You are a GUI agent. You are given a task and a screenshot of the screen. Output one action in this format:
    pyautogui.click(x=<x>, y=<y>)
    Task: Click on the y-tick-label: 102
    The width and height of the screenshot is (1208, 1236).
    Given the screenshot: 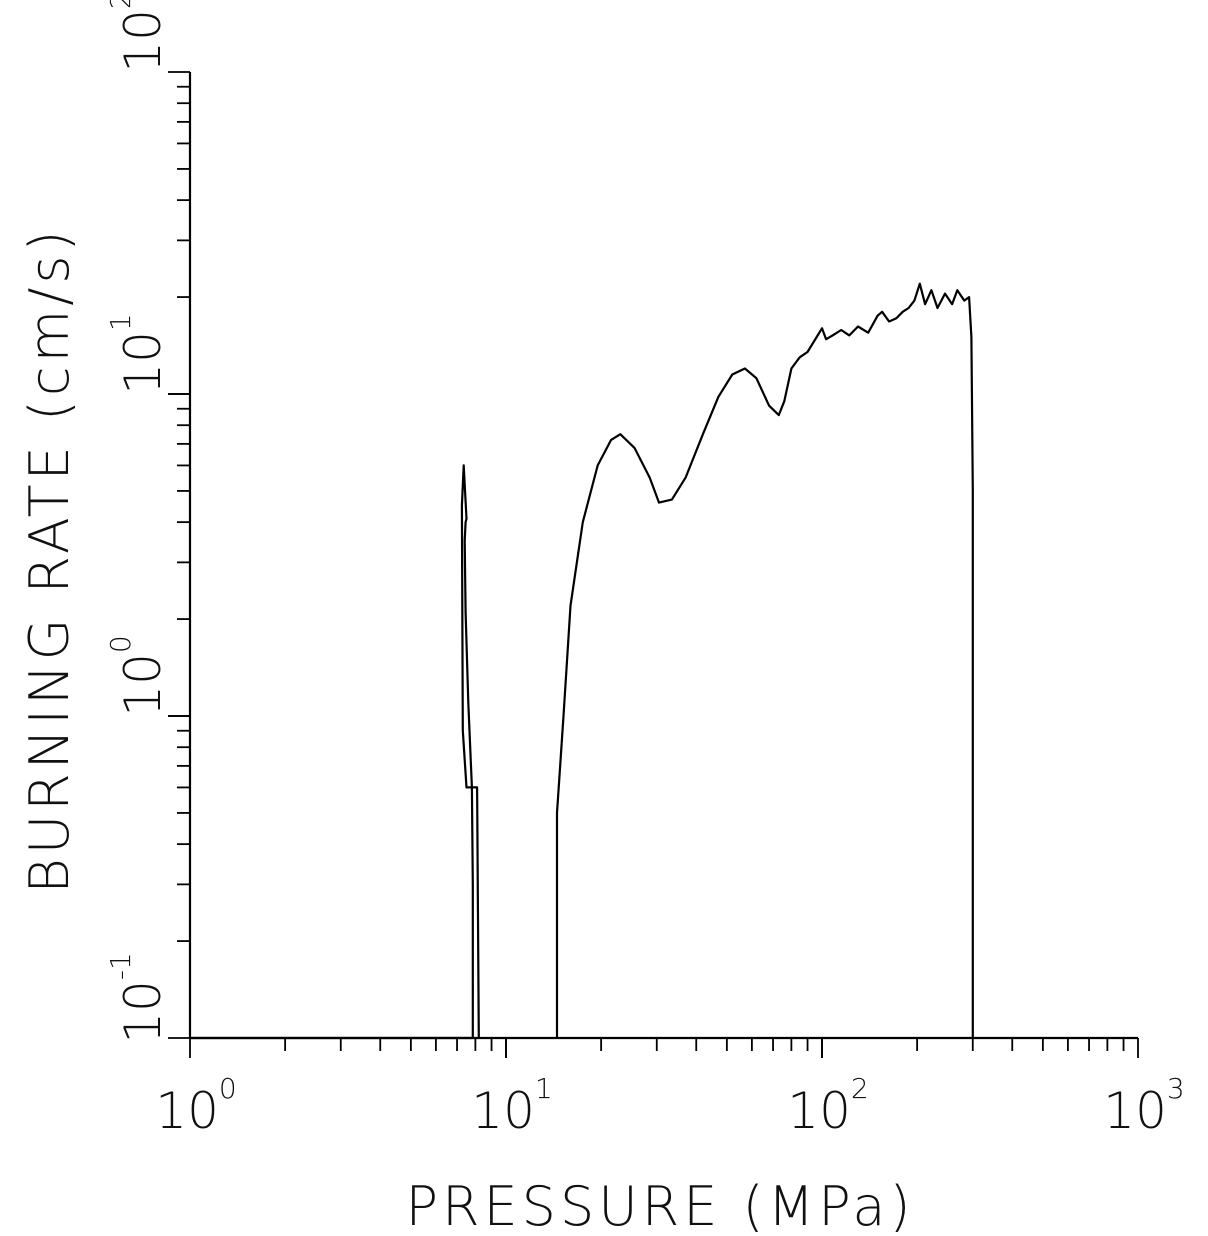 What is the action you would take?
    pyautogui.click(x=138, y=36)
    